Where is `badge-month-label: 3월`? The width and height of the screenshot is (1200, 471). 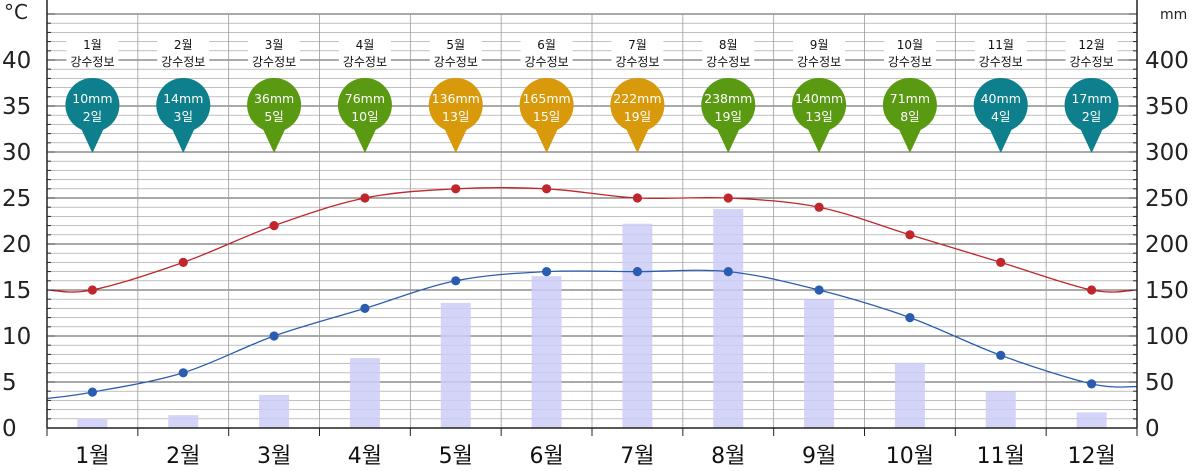 badge-month-label: 3월 is located at coordinates (274, 45).